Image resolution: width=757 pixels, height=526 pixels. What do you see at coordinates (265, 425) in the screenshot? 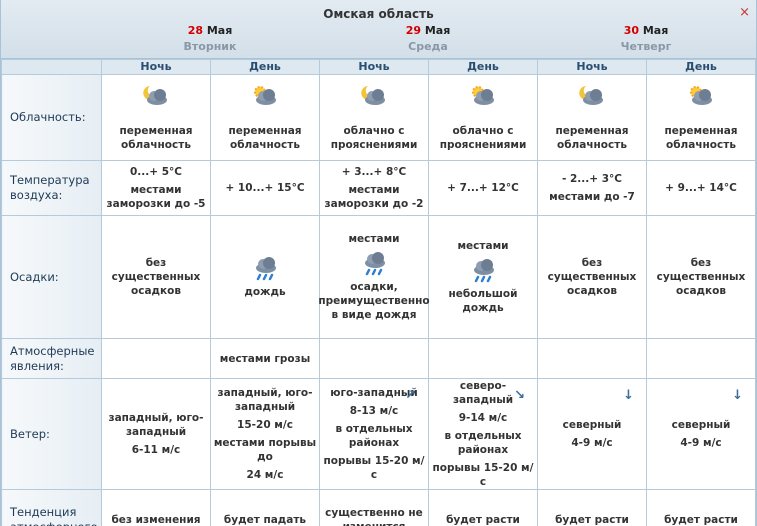
I see `cell-text: 15-20 м/с` at bounding box center [265, 425].